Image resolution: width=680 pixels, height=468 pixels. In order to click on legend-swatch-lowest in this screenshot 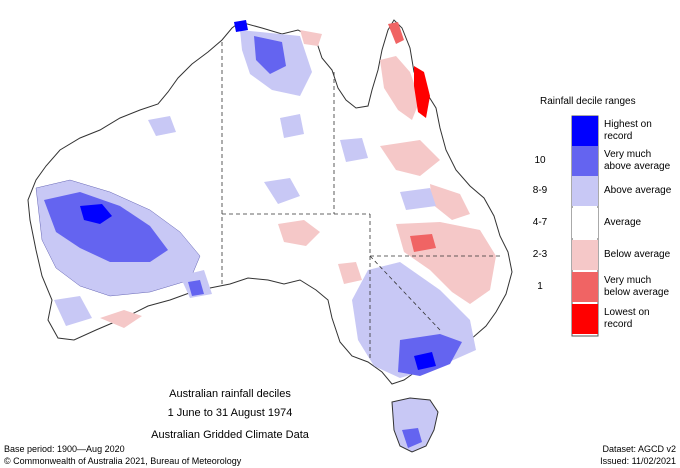, I will do `click(585, 319)`.